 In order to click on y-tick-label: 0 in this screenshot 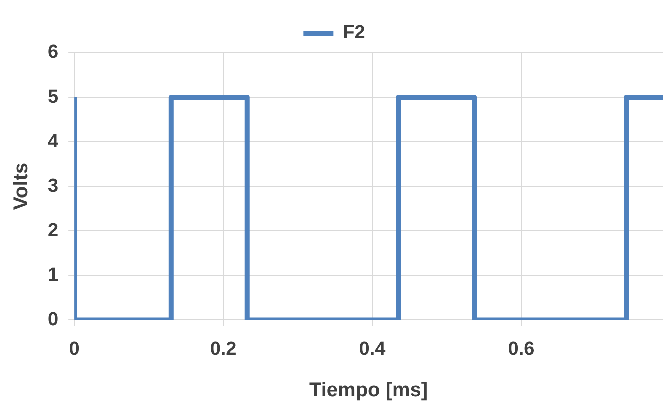, I will do `click(53, 319)`.